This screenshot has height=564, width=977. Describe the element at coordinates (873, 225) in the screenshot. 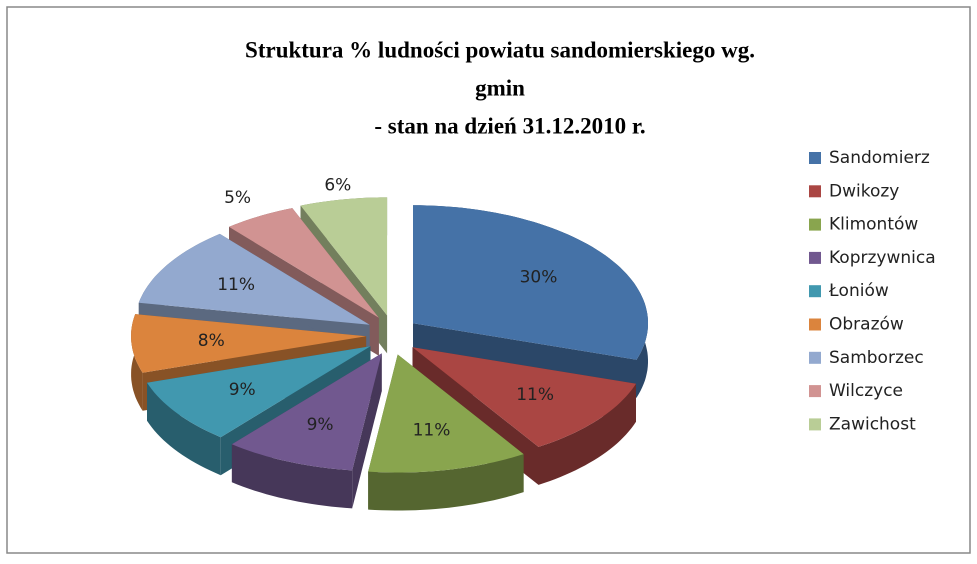

I see `legend-label: Klimontów` at that location.